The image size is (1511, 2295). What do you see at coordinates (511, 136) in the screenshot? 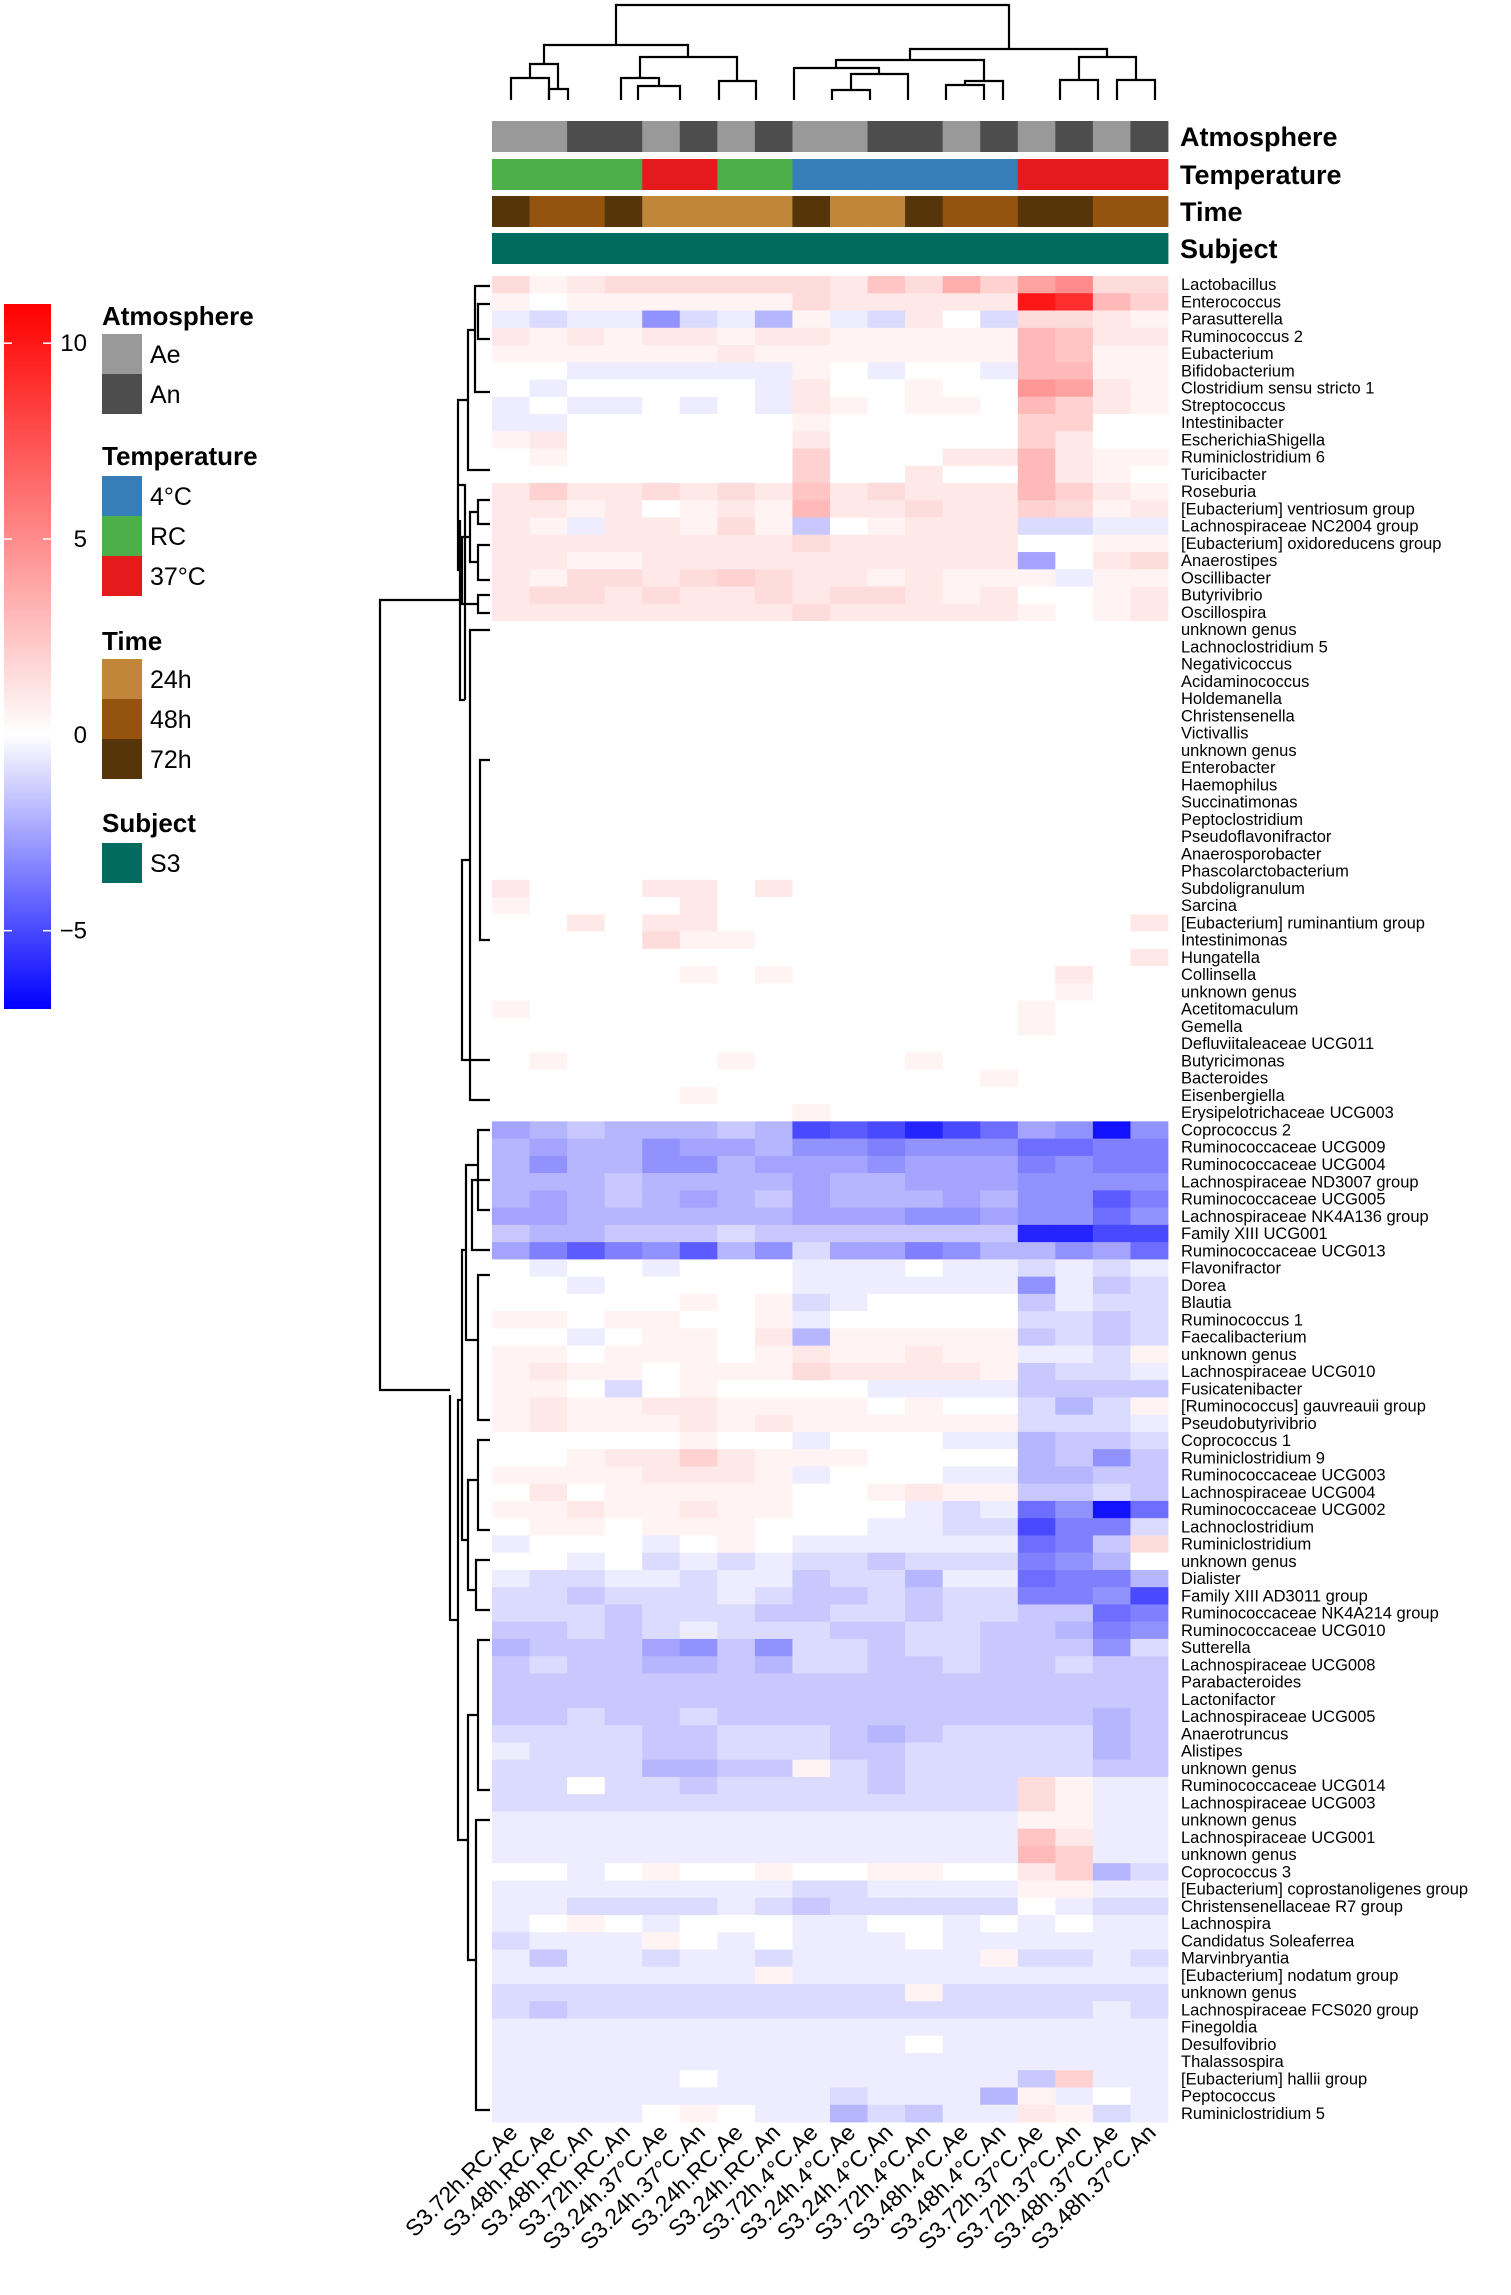
I see `annotation-cell-atmosphere` at bounding box center [511, 136].